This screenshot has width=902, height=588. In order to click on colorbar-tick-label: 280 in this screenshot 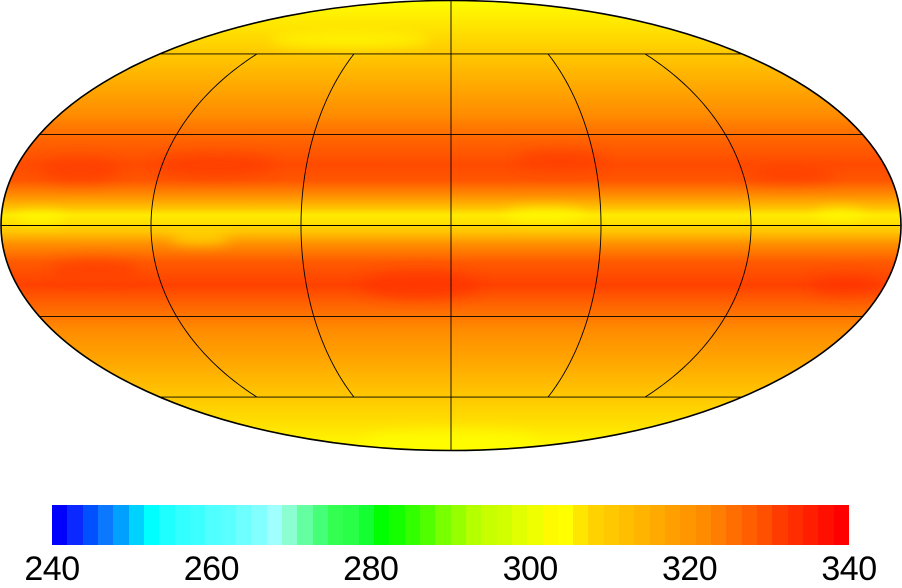, I will do `click(371, 569)`.